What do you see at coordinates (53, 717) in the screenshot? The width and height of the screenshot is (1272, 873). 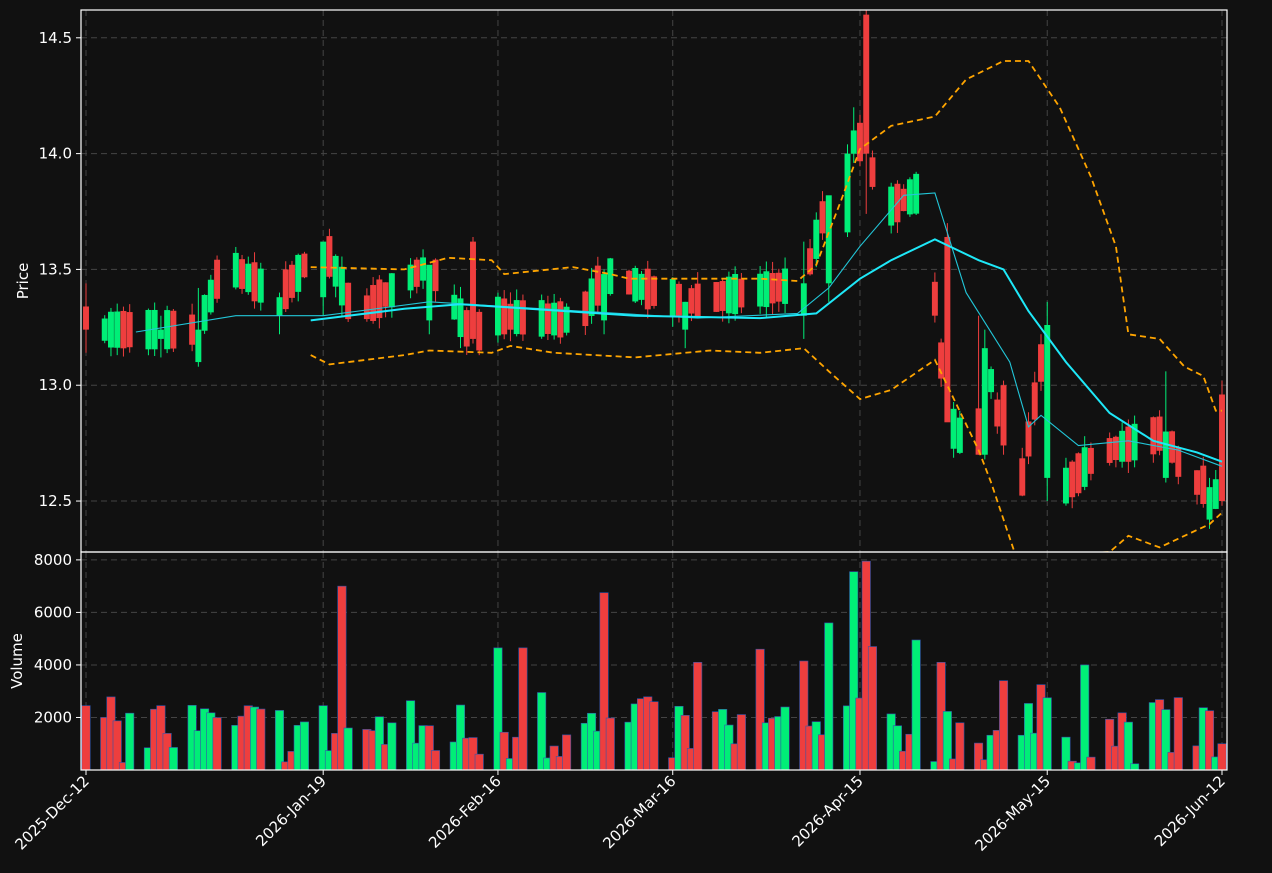 I see `volume-ytick-label: 2000` at bounding box center [53, 717].